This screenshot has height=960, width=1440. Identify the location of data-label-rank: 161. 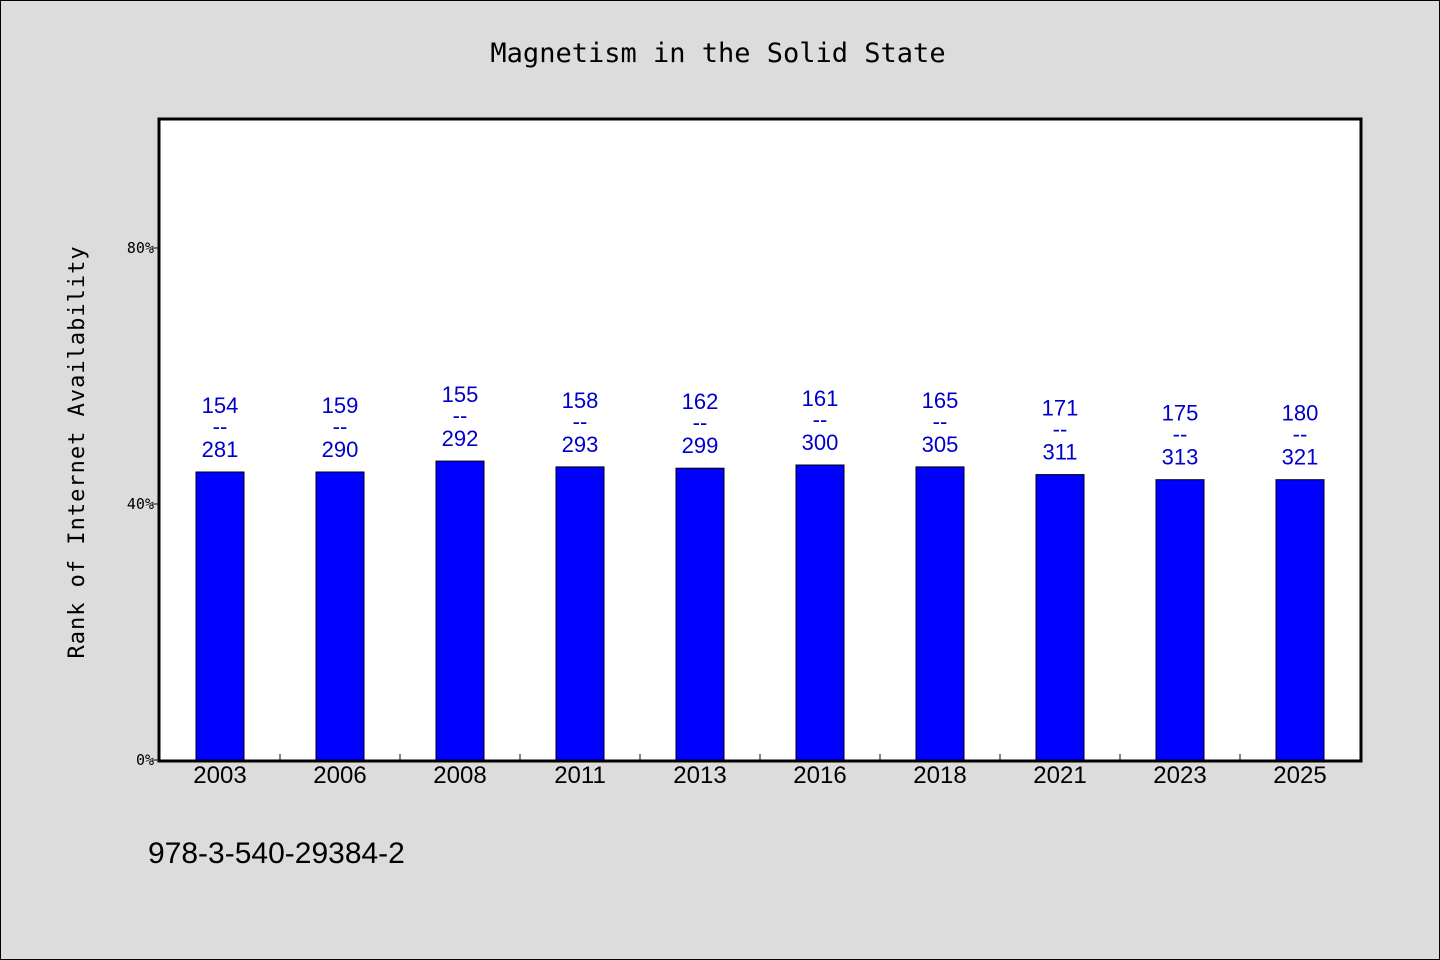
(820, 398).